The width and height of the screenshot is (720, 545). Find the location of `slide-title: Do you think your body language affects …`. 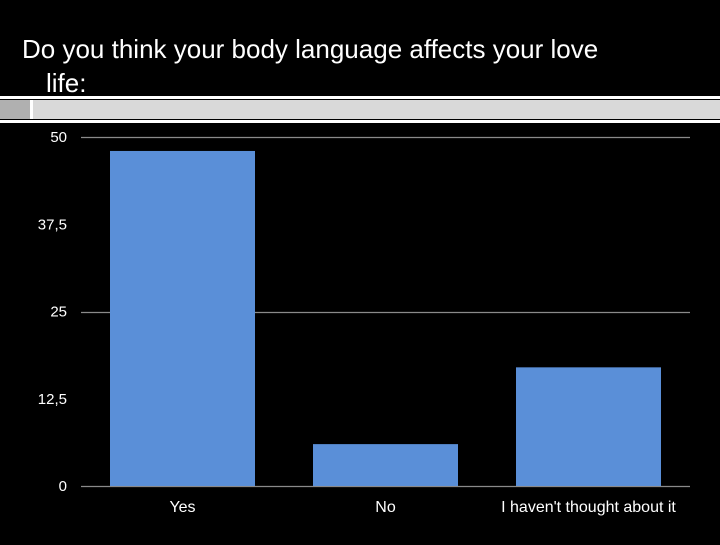

slide-title: Do you think your body language affects … is located at coordinates (362, 66).